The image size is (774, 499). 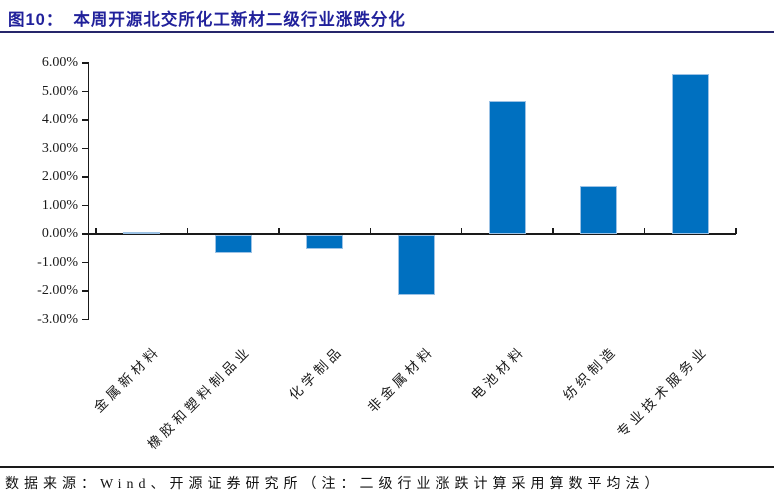 What do you see at coordinates (57, 319) in the screenshot?
I see `y-axis-tick-label: -3.00%` at bounding box center [57, 319].